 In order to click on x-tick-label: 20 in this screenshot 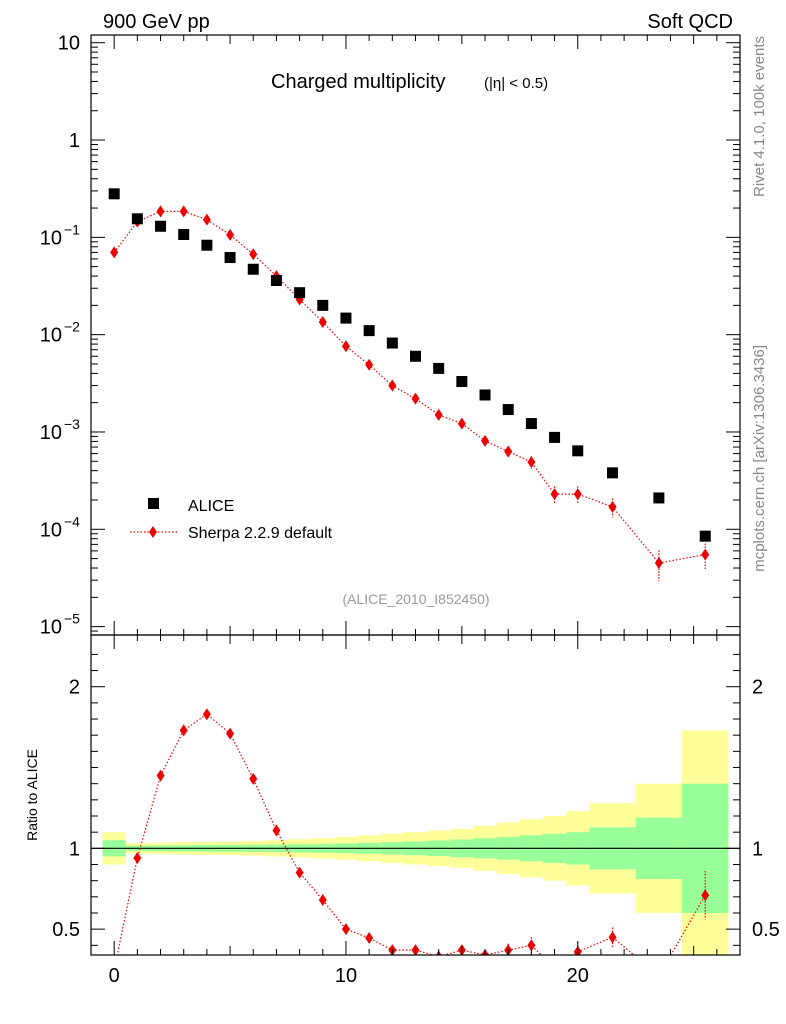, I will do `click(578, 976)`.